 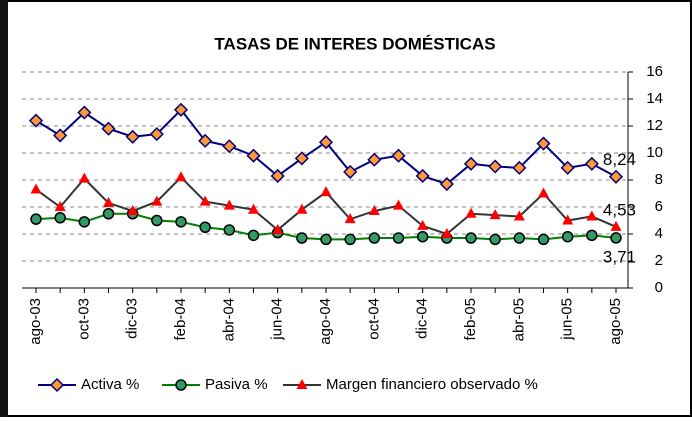 What do you see at coordinates (659, 179) in the screenshot?
I see `y-tick-label: 8` at bounding box center [659, 179].